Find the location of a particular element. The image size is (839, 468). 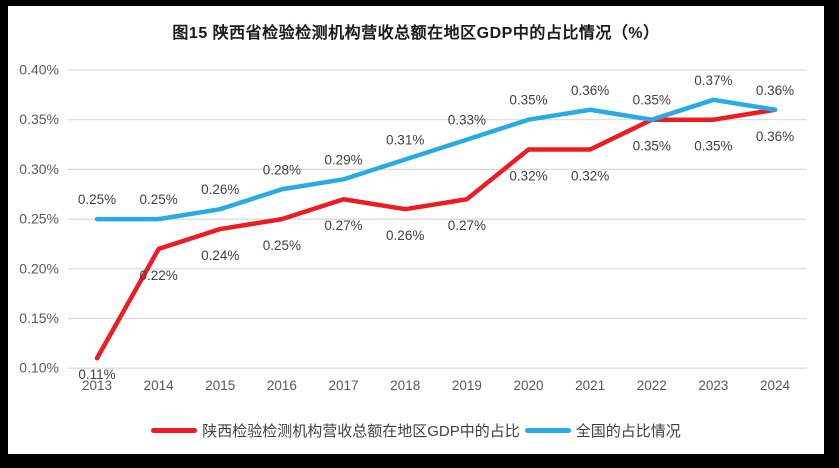

x-axis-label: 2022 is located at coordinates (652, 385).